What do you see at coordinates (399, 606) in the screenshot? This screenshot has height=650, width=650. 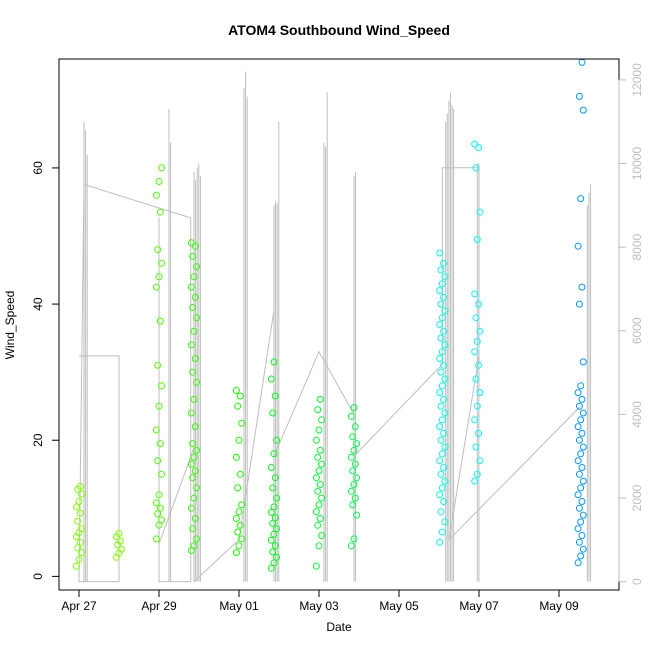 I see `x-tick-label: May 05` at bounding box center [399, 606].